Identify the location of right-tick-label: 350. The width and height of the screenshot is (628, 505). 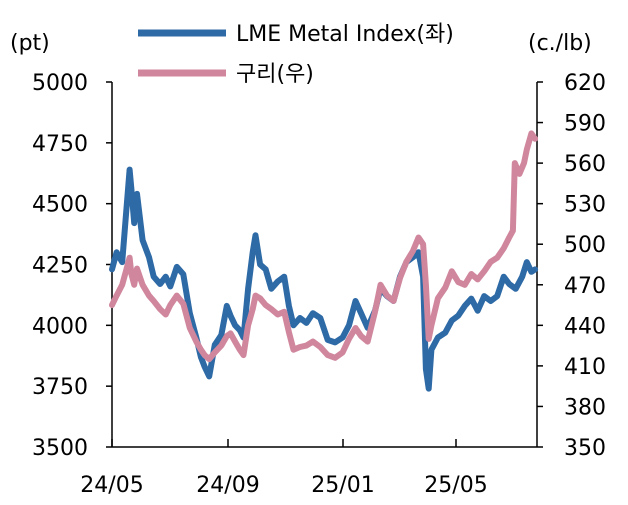
(585, 448).